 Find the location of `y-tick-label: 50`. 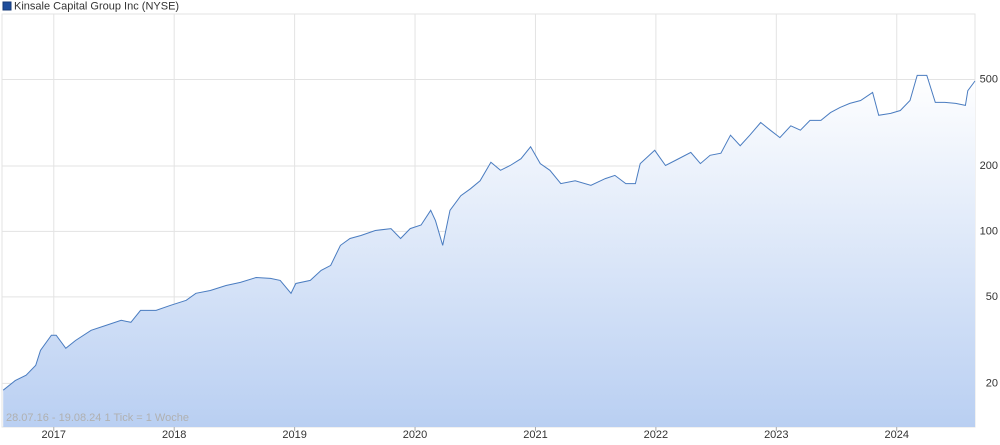

y-tick-label: 50 is located at coordinates (992, 297).